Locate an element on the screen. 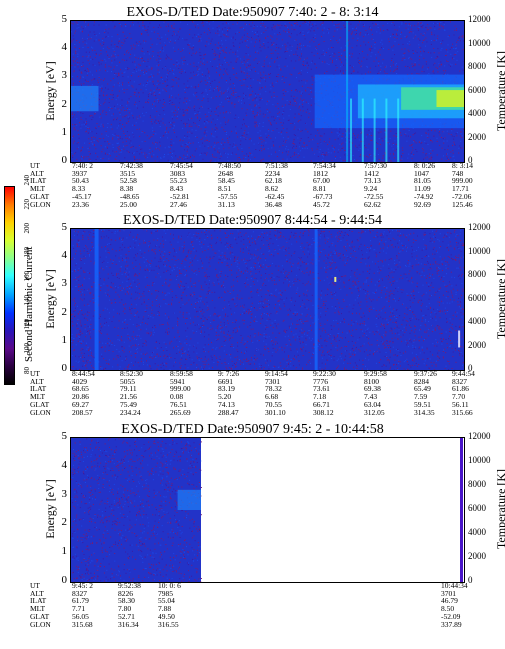 This screenshot has height=649, width=505. ephemeris-value: 5055 is located at coordinates (127, 381).